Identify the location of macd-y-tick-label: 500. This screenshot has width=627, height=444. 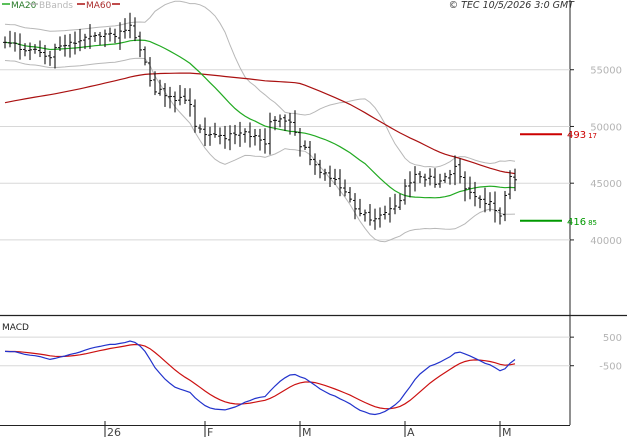
(612, 338).